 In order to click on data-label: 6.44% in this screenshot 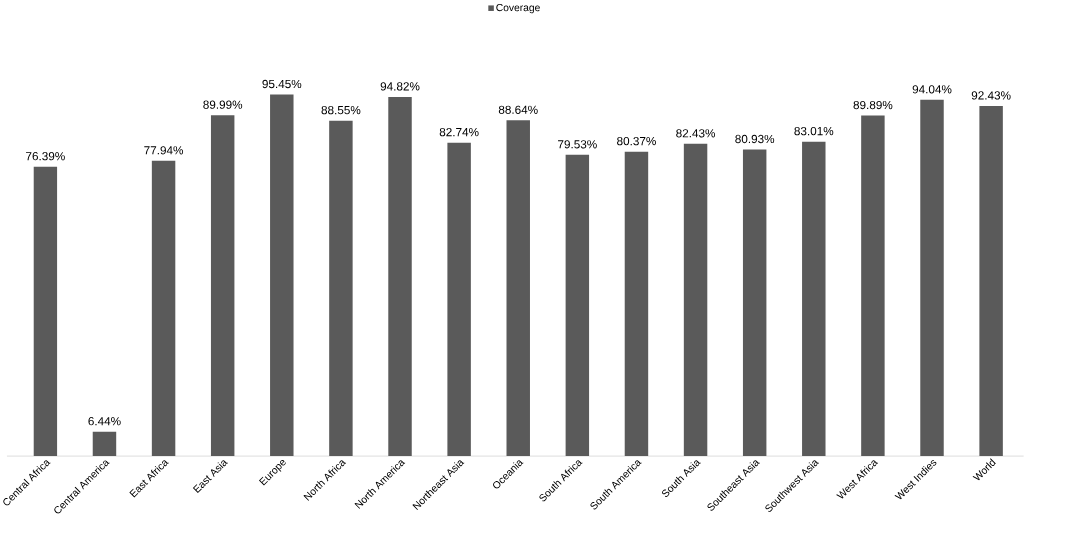, I will do `click(104, 421)`.